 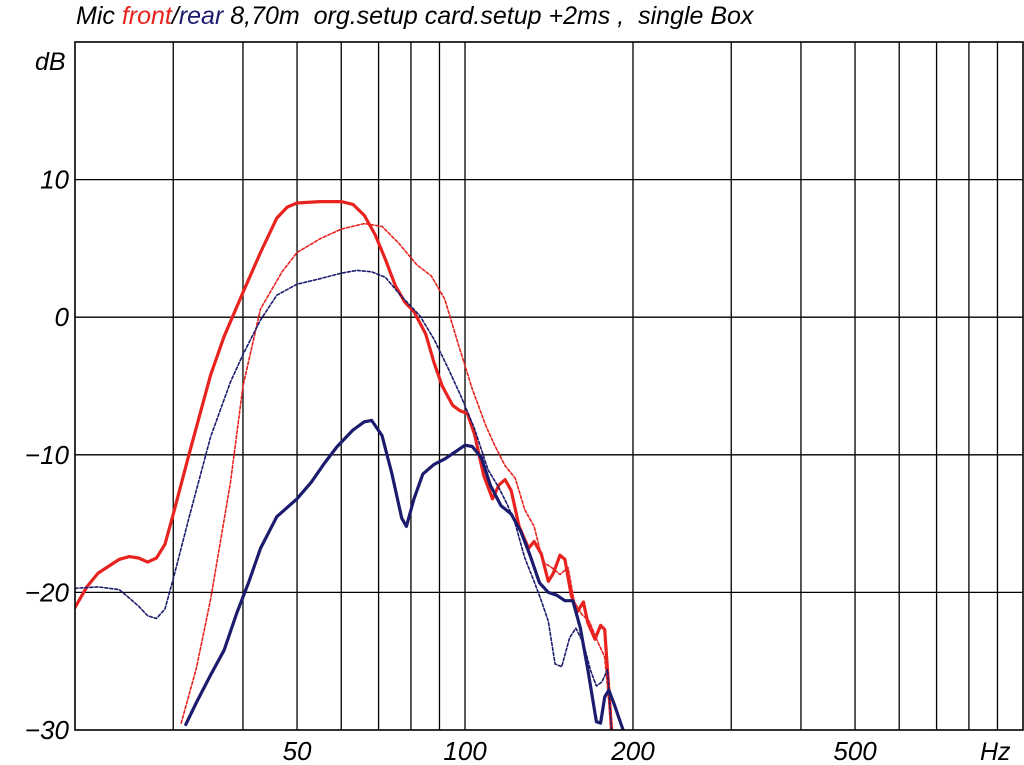 What do you see at coordinates (297, 750) in the screenshot?
I see `x-tick-label: 50` at bounding box center [297, 750].